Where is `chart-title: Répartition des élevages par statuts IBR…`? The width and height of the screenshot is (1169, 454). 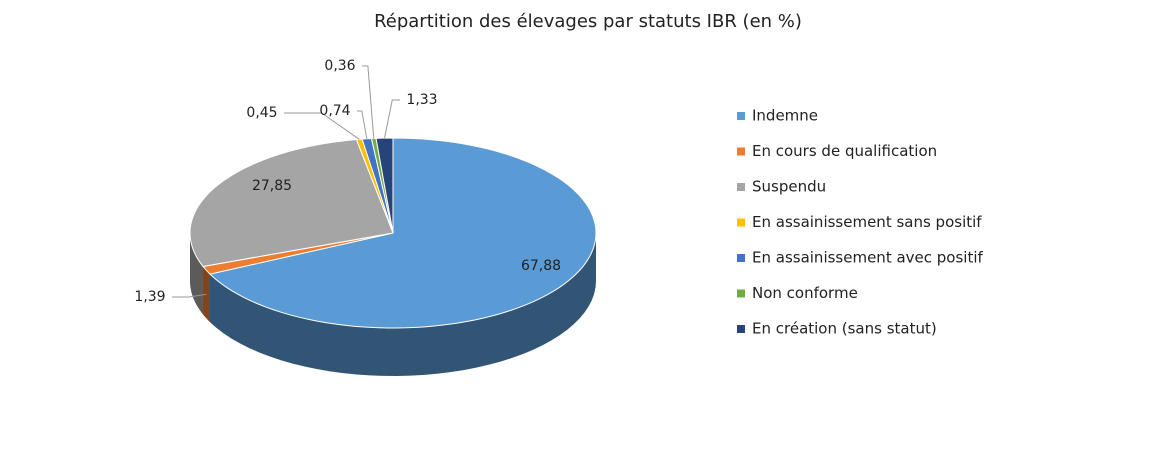
chart-title: Répartition des élevages par statuts IBR… is located at coordinates (588, 21).